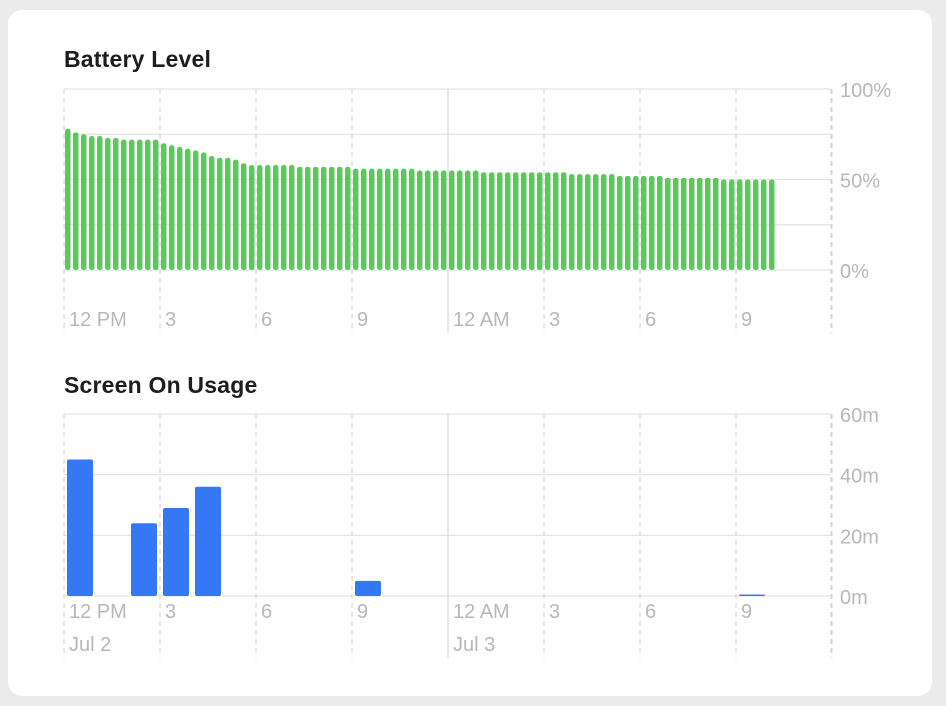 This screenshot has width=946, height=706. I want to click on battery-level-title: Battery Level, so click(138, 59).